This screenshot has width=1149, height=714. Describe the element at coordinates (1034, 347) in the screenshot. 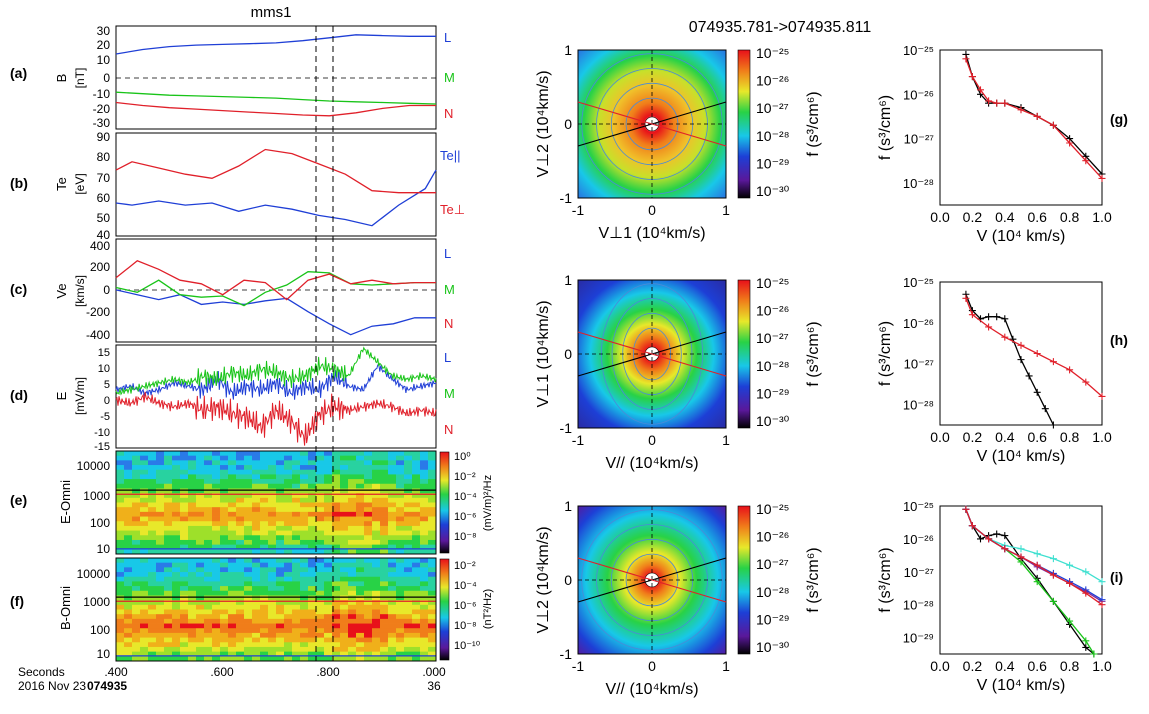

I see `cut-series-h-red` at that location.